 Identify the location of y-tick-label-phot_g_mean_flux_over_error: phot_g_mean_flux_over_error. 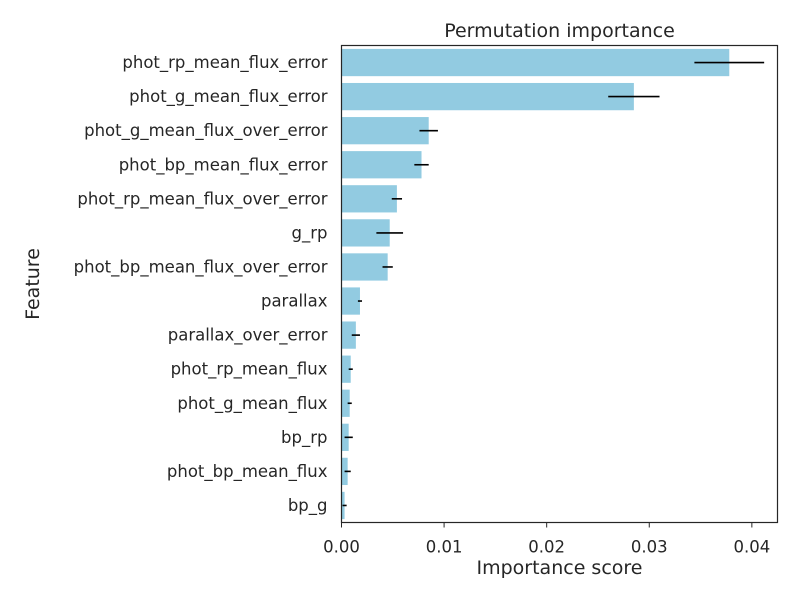
(206, 131).